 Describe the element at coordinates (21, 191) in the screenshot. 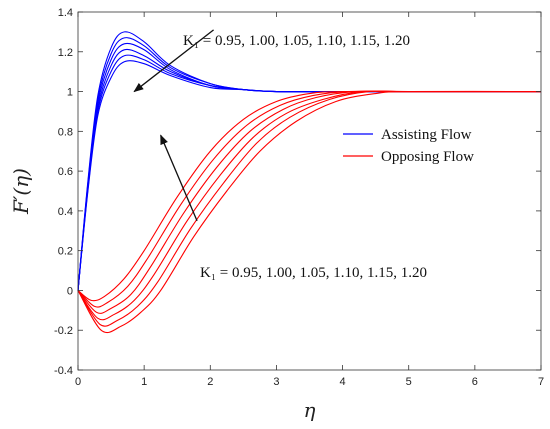

I see `y-axis-label: F′(η)` at that location.